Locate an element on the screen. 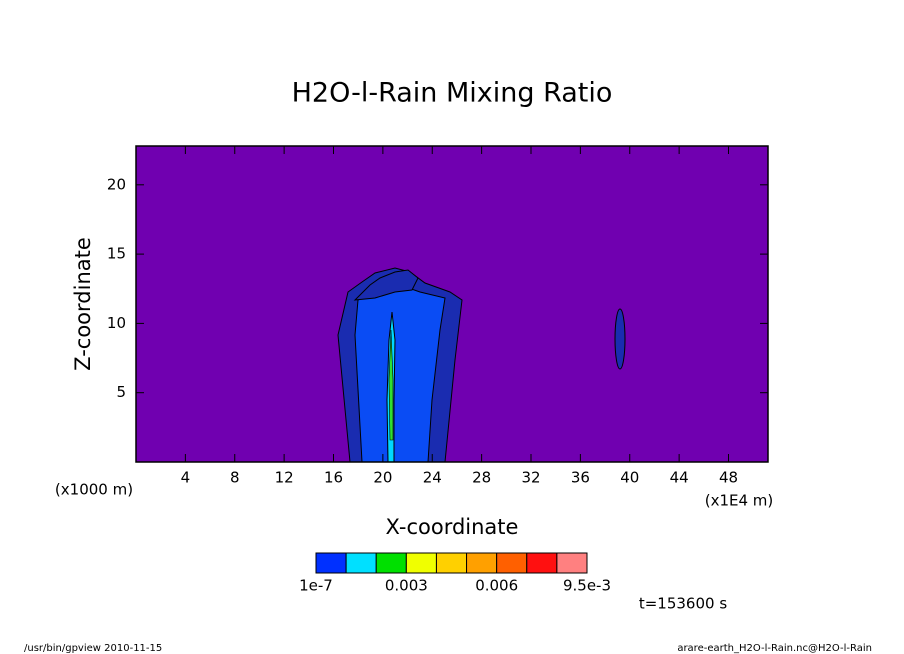  x-unit: (x1E4 m) is located at coordinates (739, 501).